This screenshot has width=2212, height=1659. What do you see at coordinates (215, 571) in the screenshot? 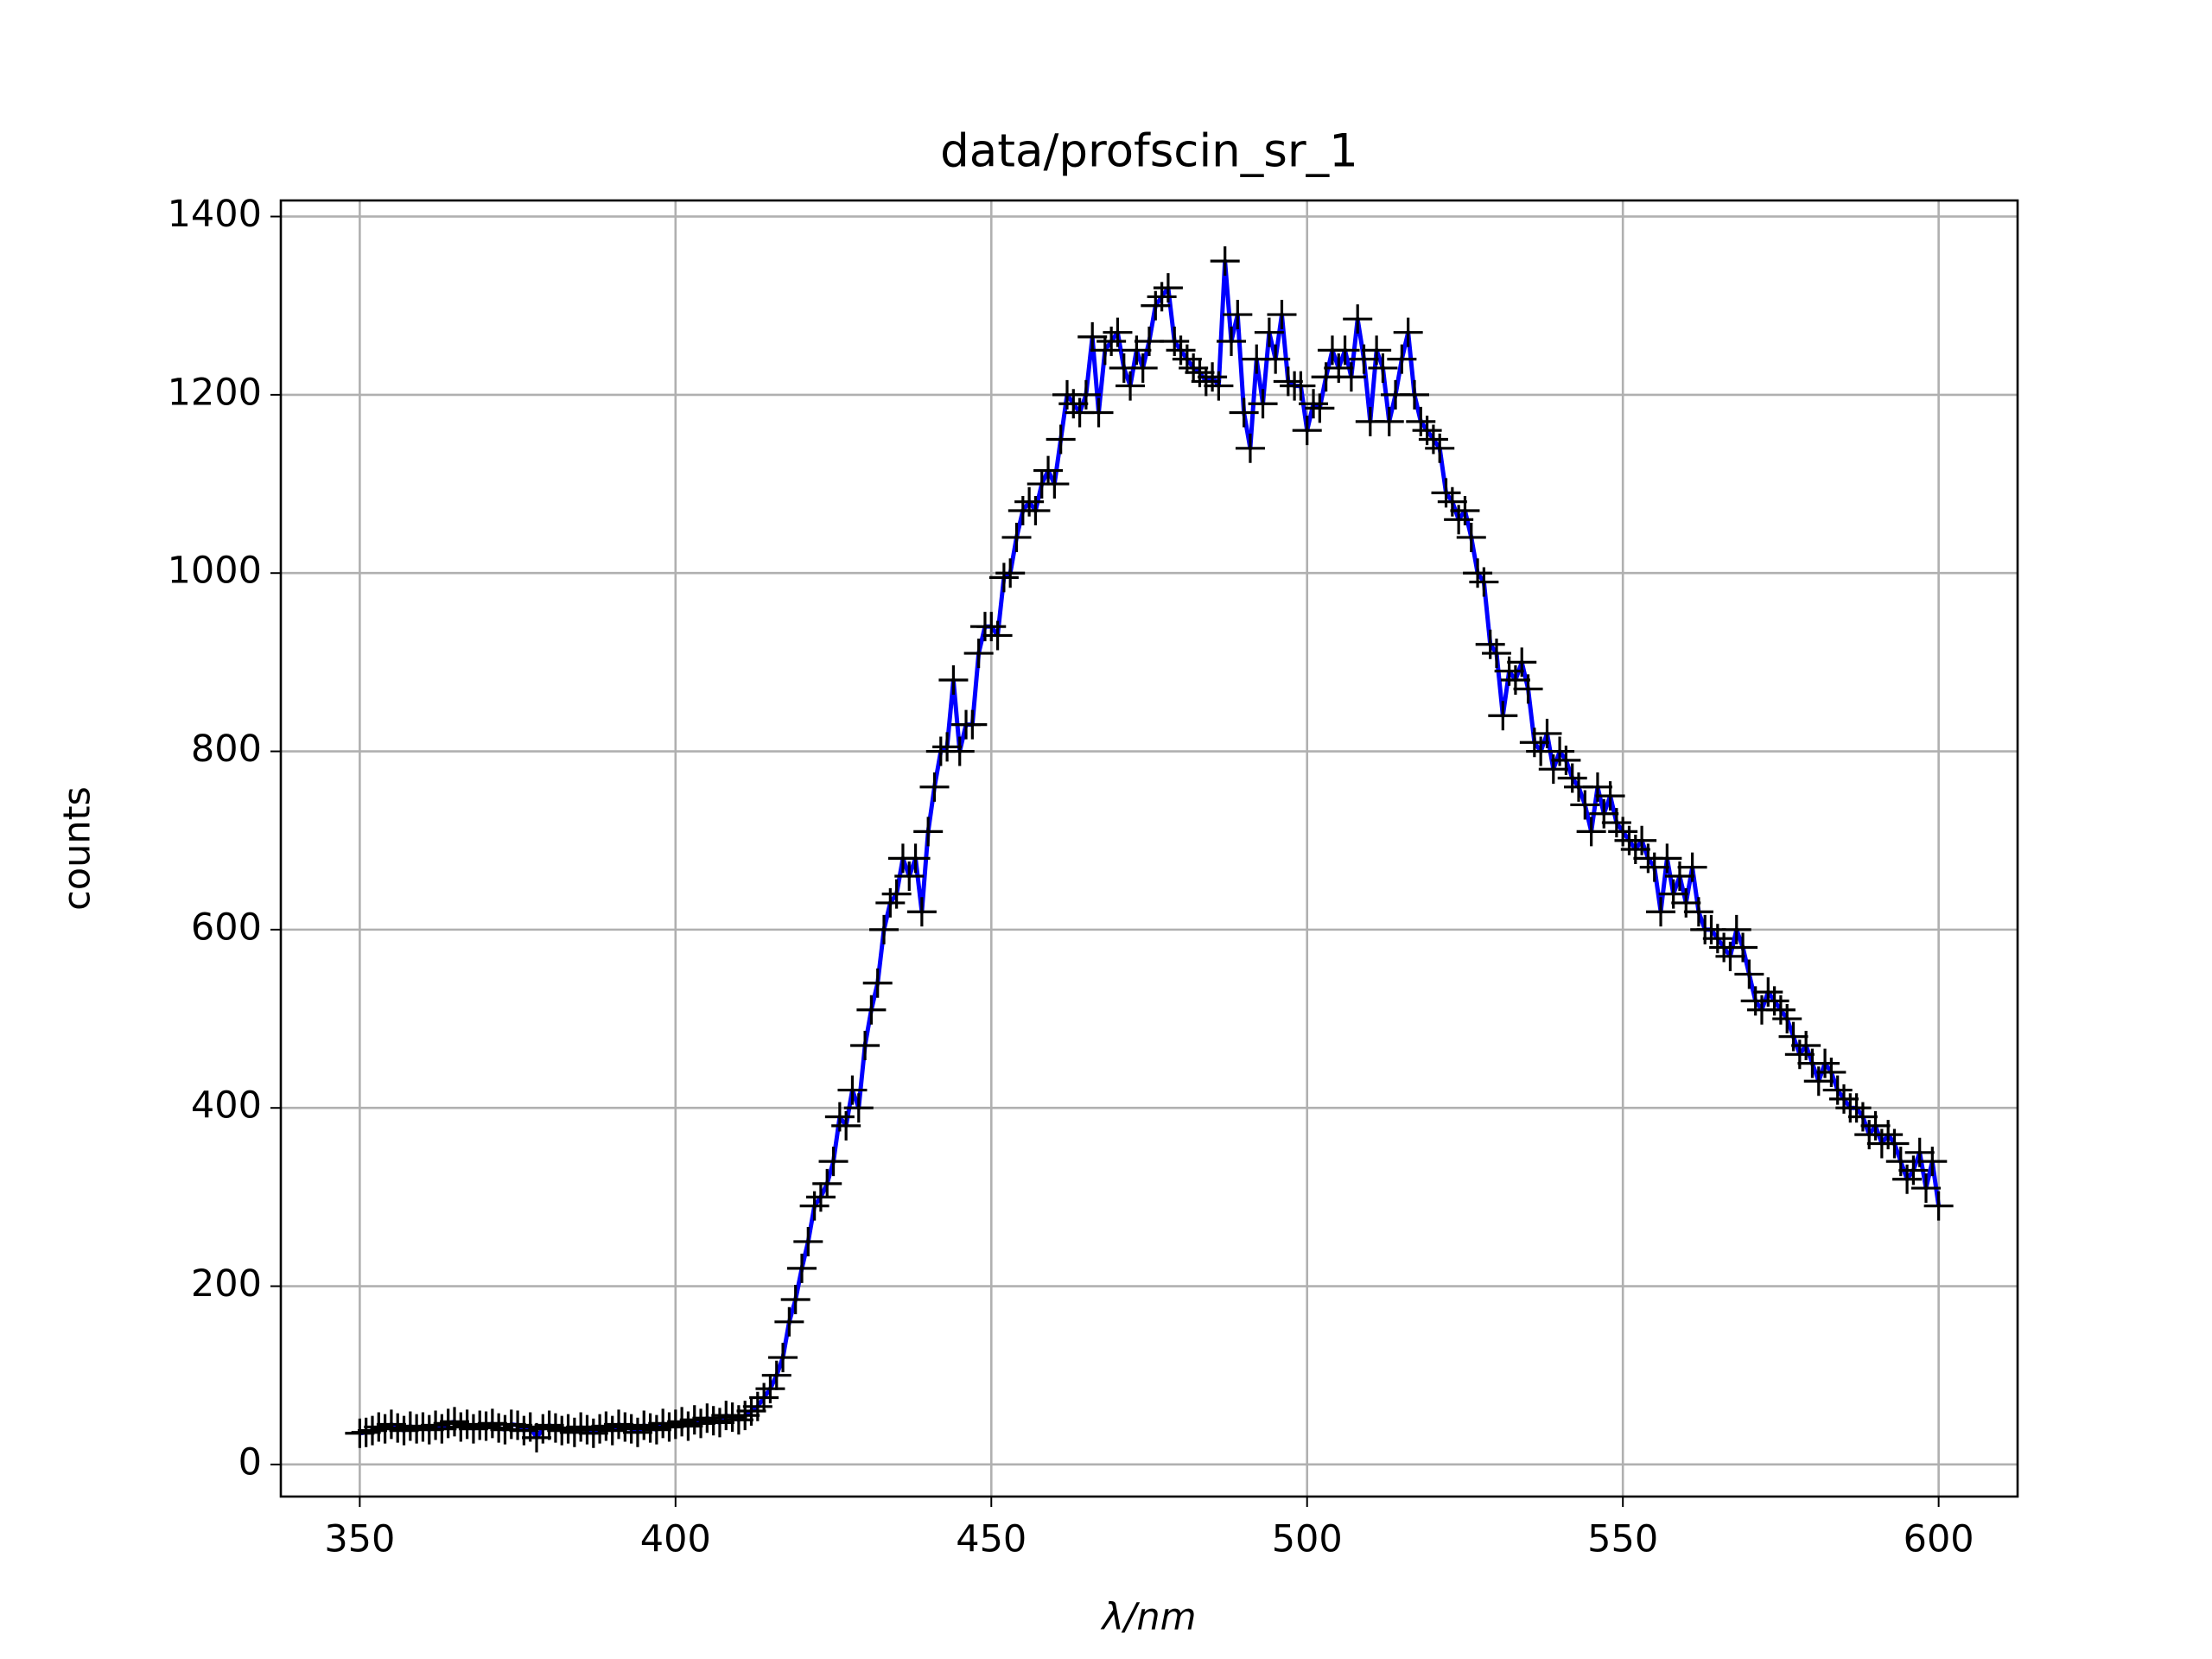
I see `y-tick-label: 1000` at bounding box center [215, 571].